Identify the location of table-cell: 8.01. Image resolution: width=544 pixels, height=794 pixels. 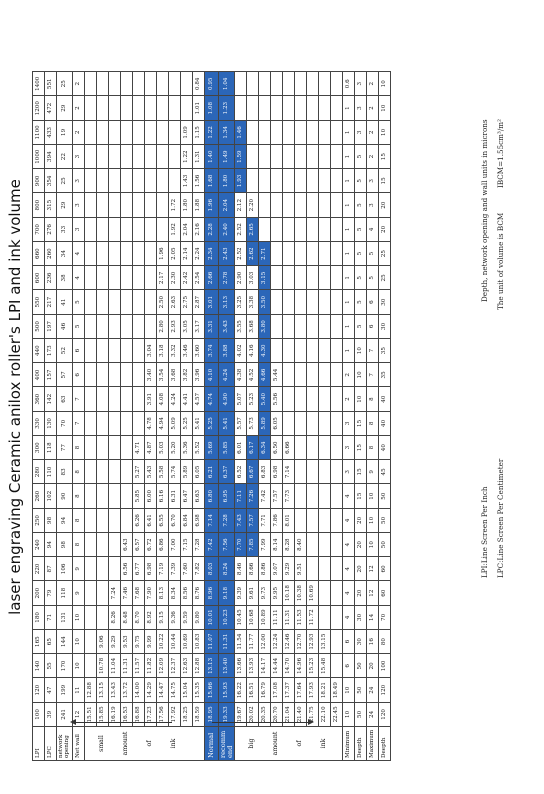
(288, 520).